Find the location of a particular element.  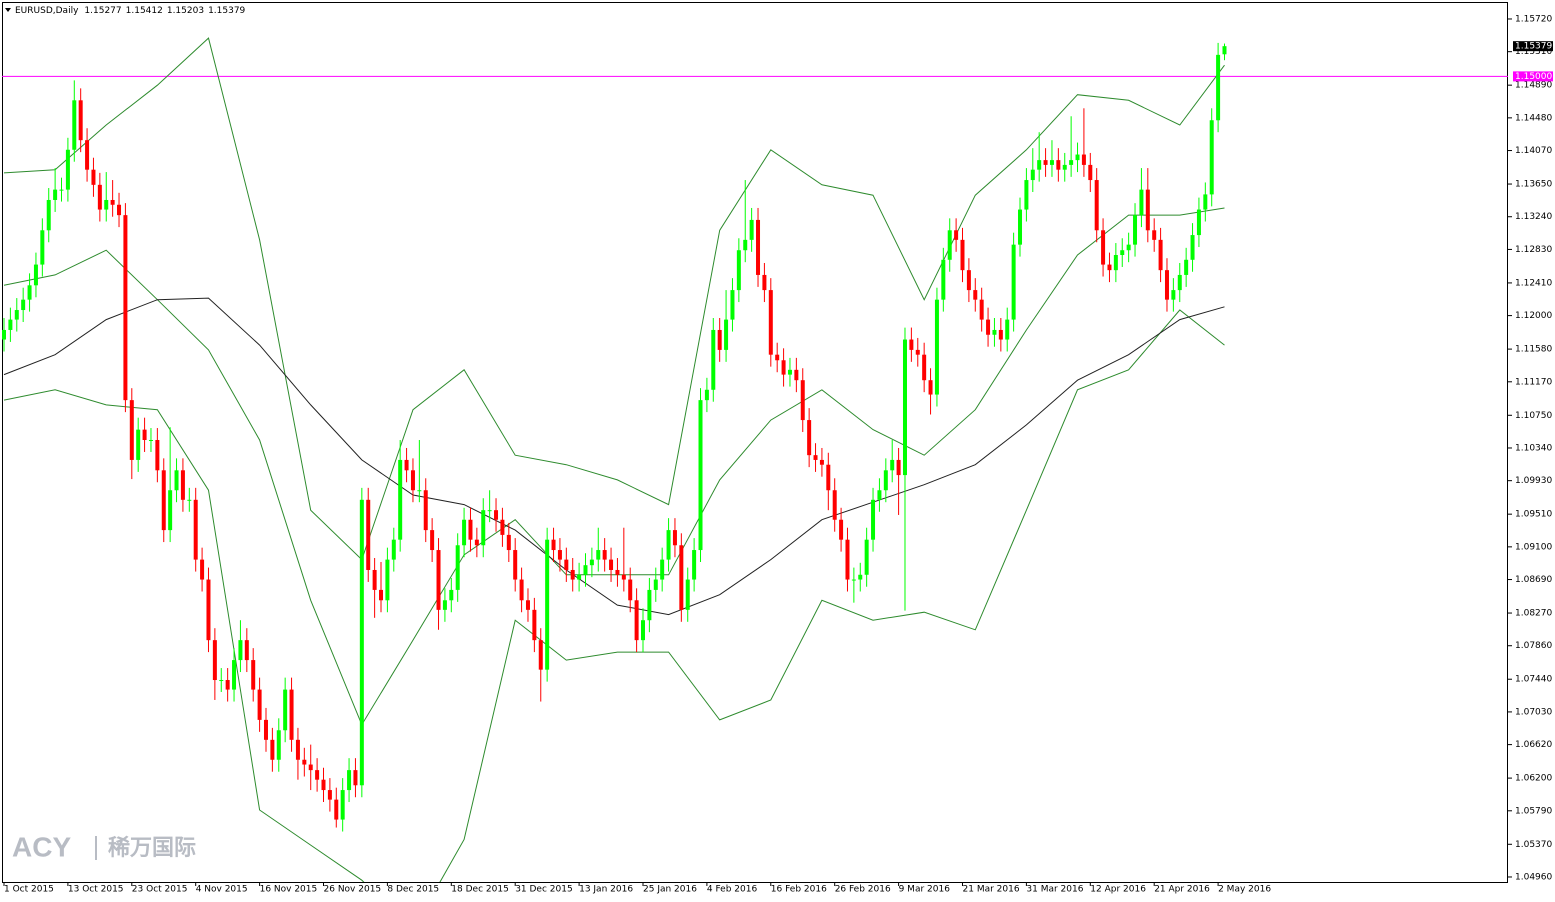

high-value: 1.15412 is located at coordinates (144, 11).